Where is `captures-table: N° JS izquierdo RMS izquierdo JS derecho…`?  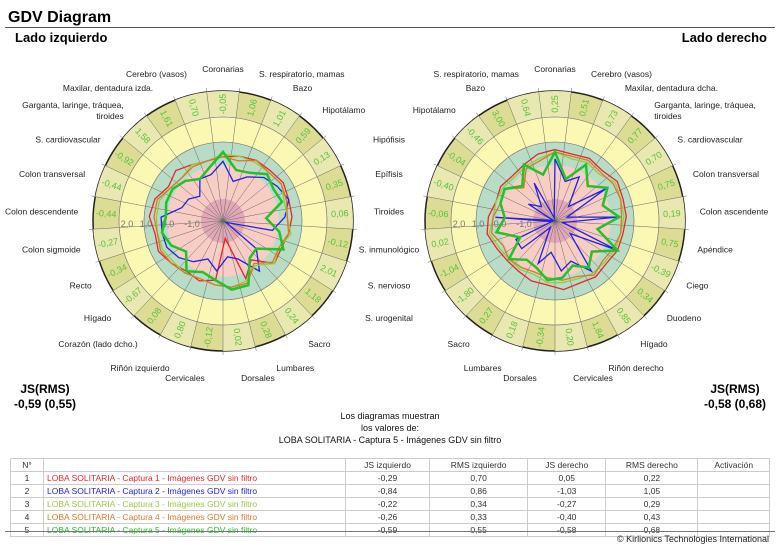 captures-table: N° JS izquierdo RMS izquierdo JS derecho… is located at coordinates (390, 497).